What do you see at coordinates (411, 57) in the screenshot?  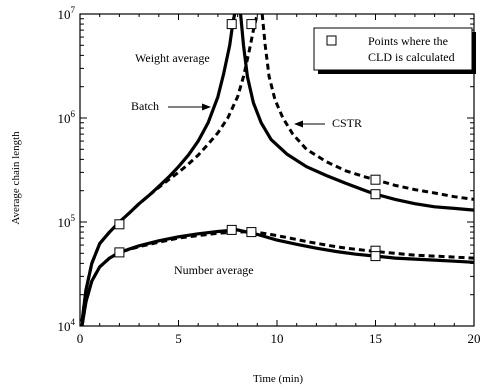 I see `legend-text-line2: CLD is calculated` at bounding box center [411, 57].